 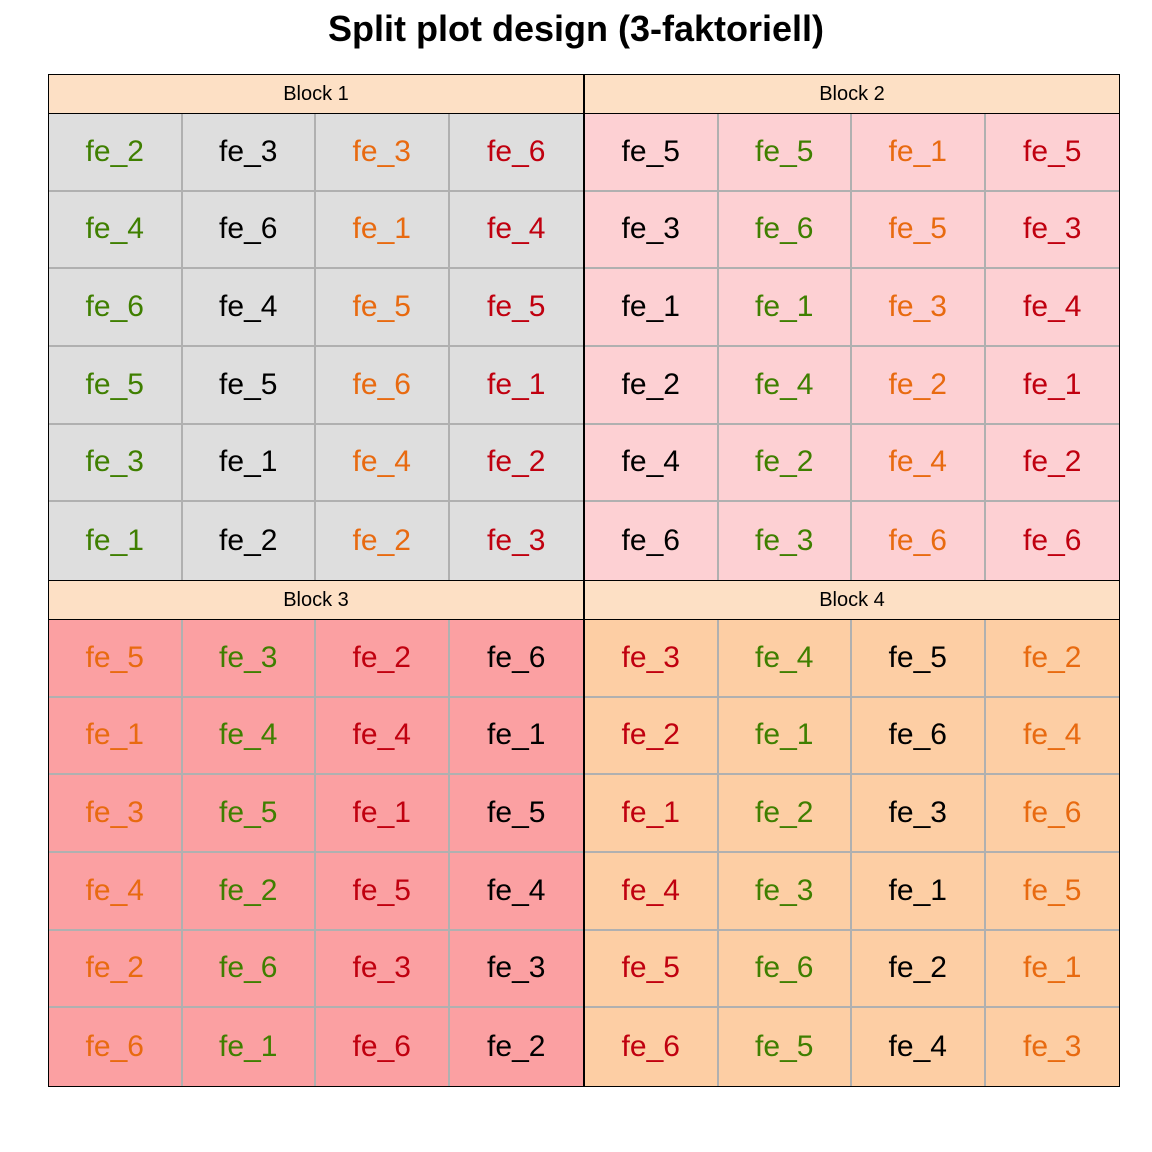 I want to click on diagram-title: Split plot design (3-faktoriell), so click(x=576, y=28).